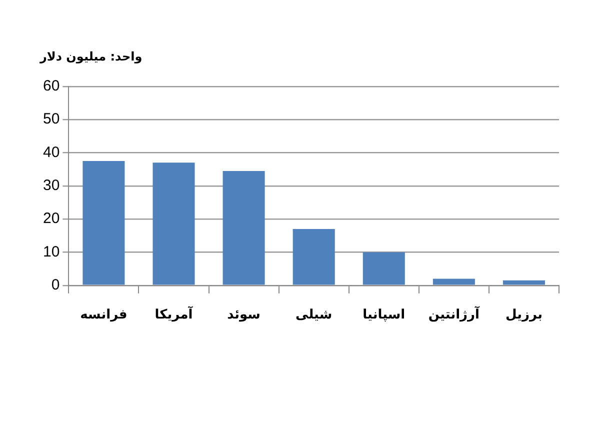 This screenshot has width=609, height=427. I want to click on y-tick-label: 20, so click(51, 219).